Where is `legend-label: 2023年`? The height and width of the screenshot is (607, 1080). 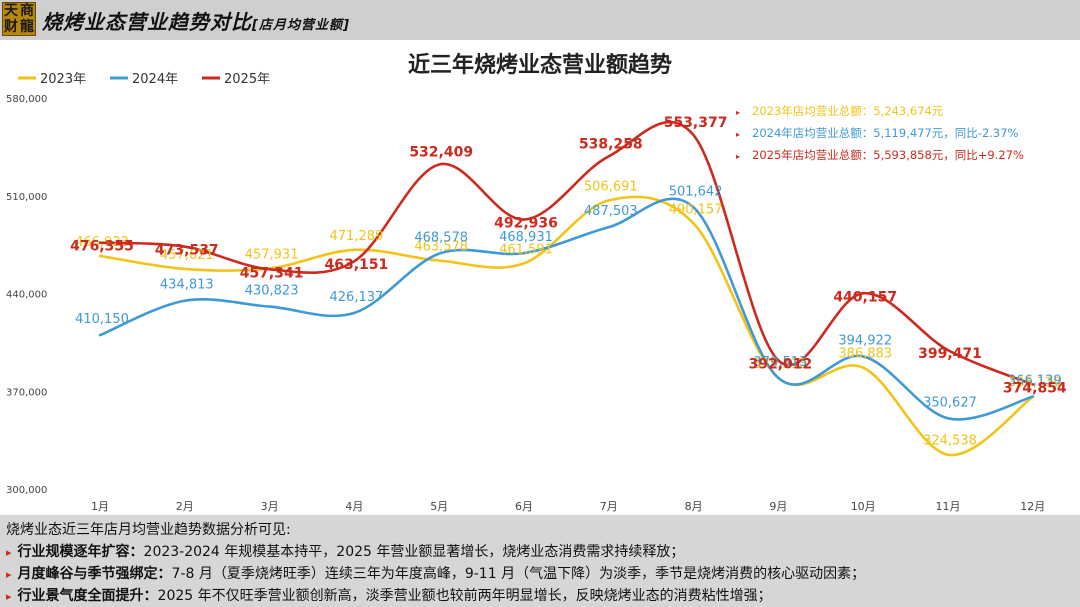
legend-label: 2023年 is located at coordinates (63, 79).